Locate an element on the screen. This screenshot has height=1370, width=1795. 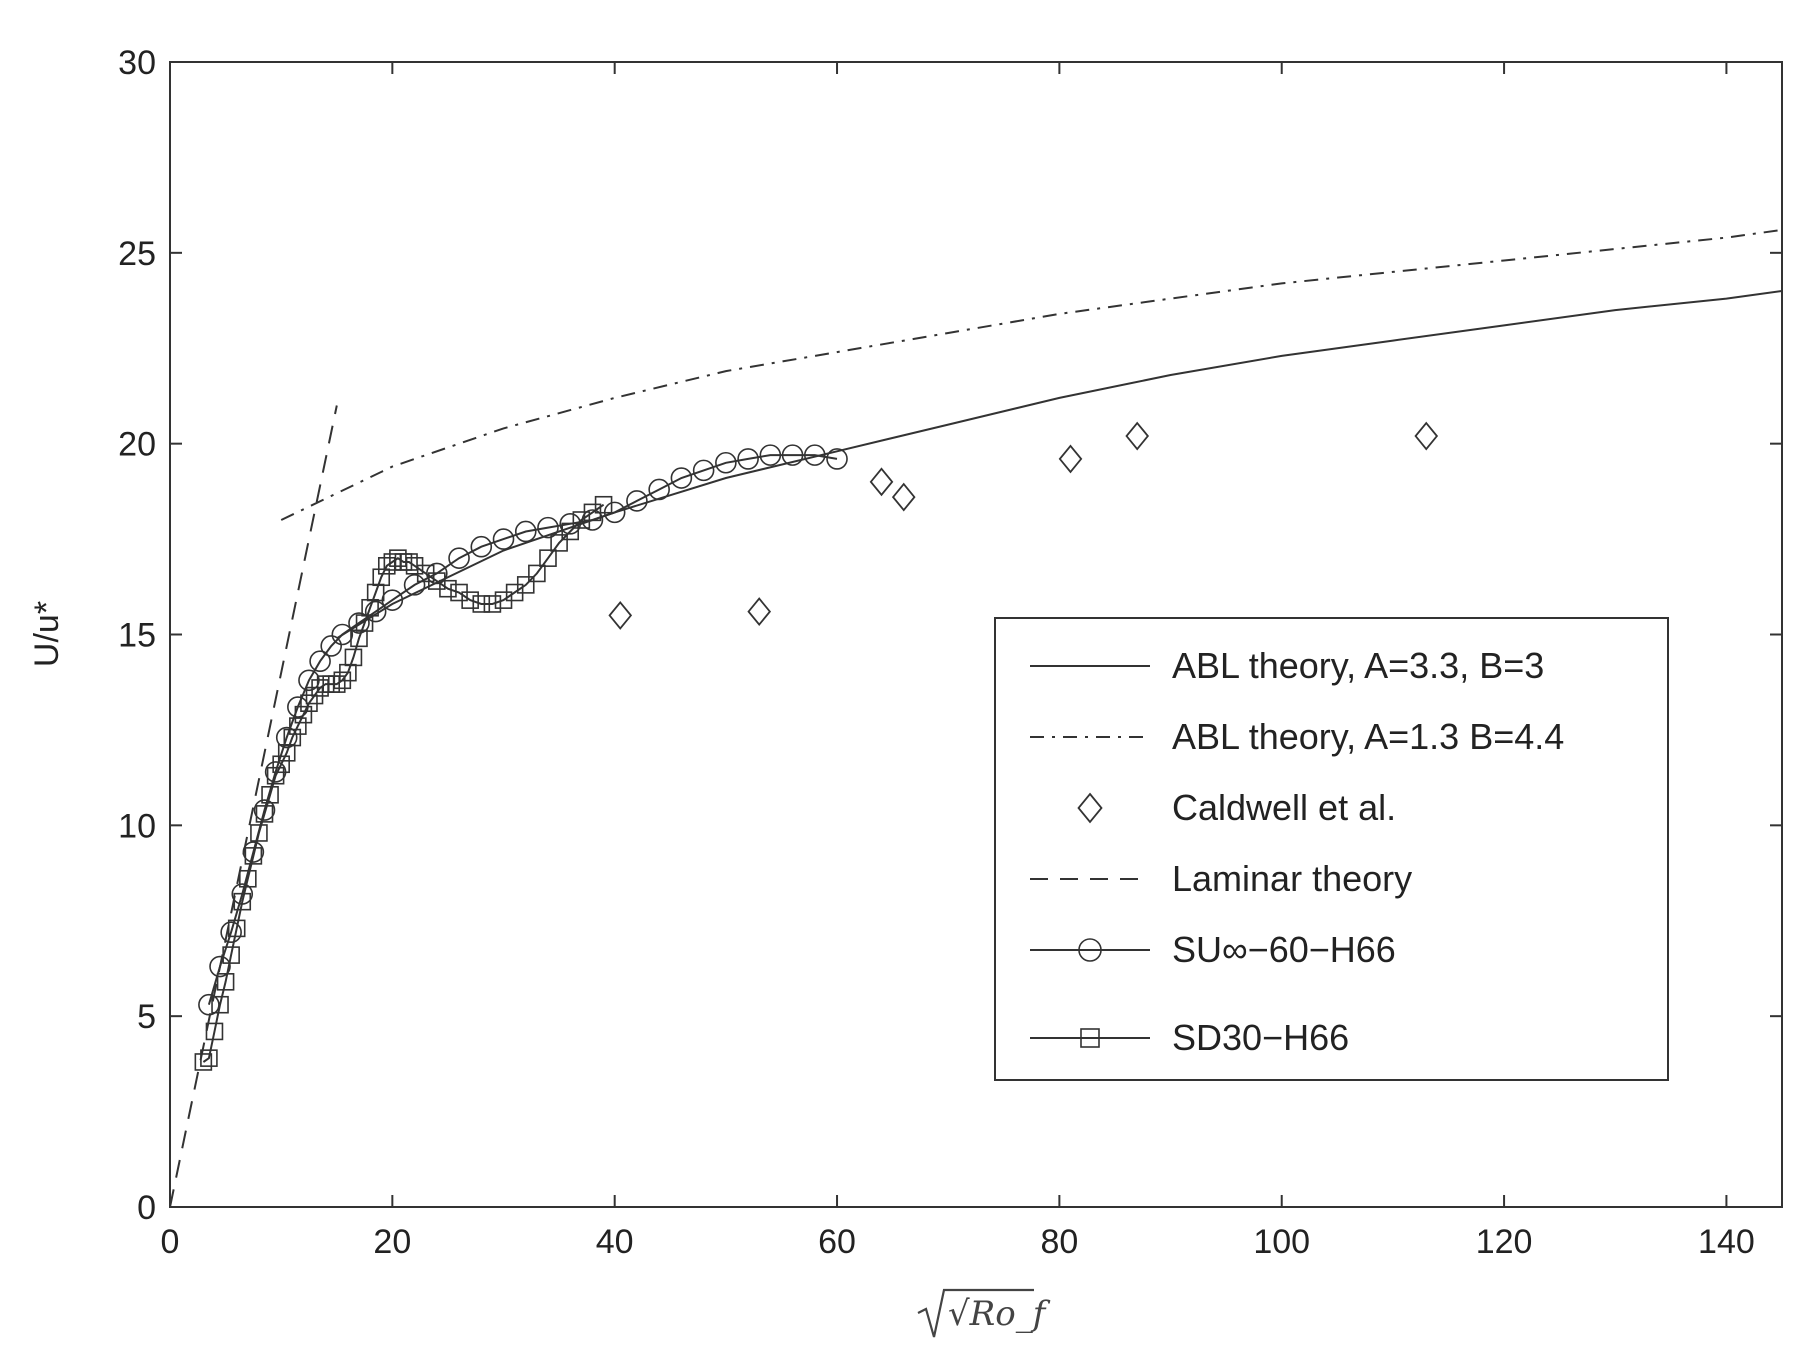
legend-item: ABL theory, A=3.3, B=3 is located at coordinates (1287, 665).